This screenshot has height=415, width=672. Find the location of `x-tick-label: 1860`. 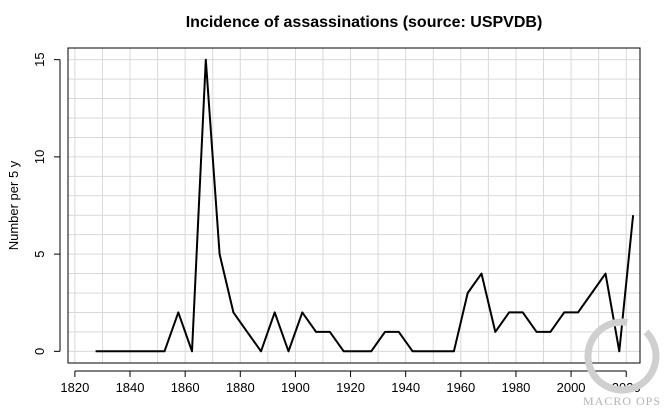

x-tick-label: 1860 is located at coordinates (185, 387).